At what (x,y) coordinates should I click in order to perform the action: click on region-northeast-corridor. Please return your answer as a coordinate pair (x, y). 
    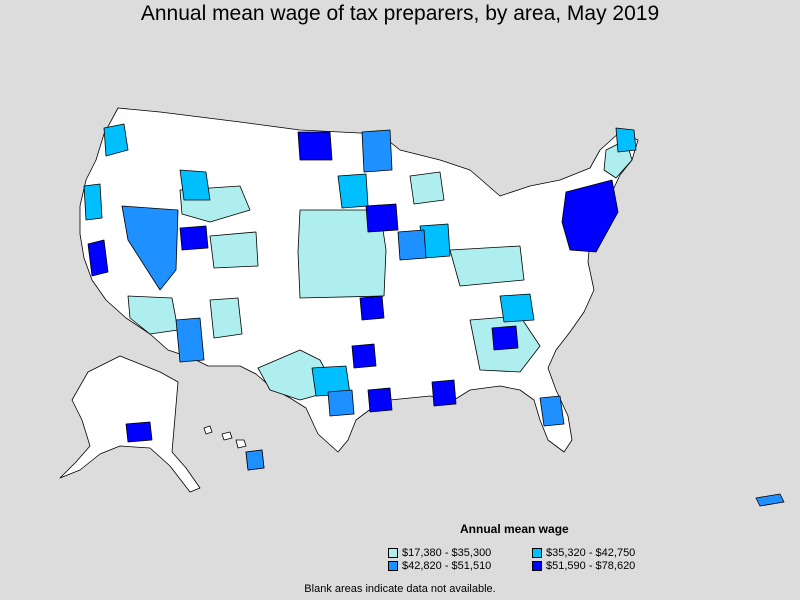
    Looking at the image, I should click on (590, 216).